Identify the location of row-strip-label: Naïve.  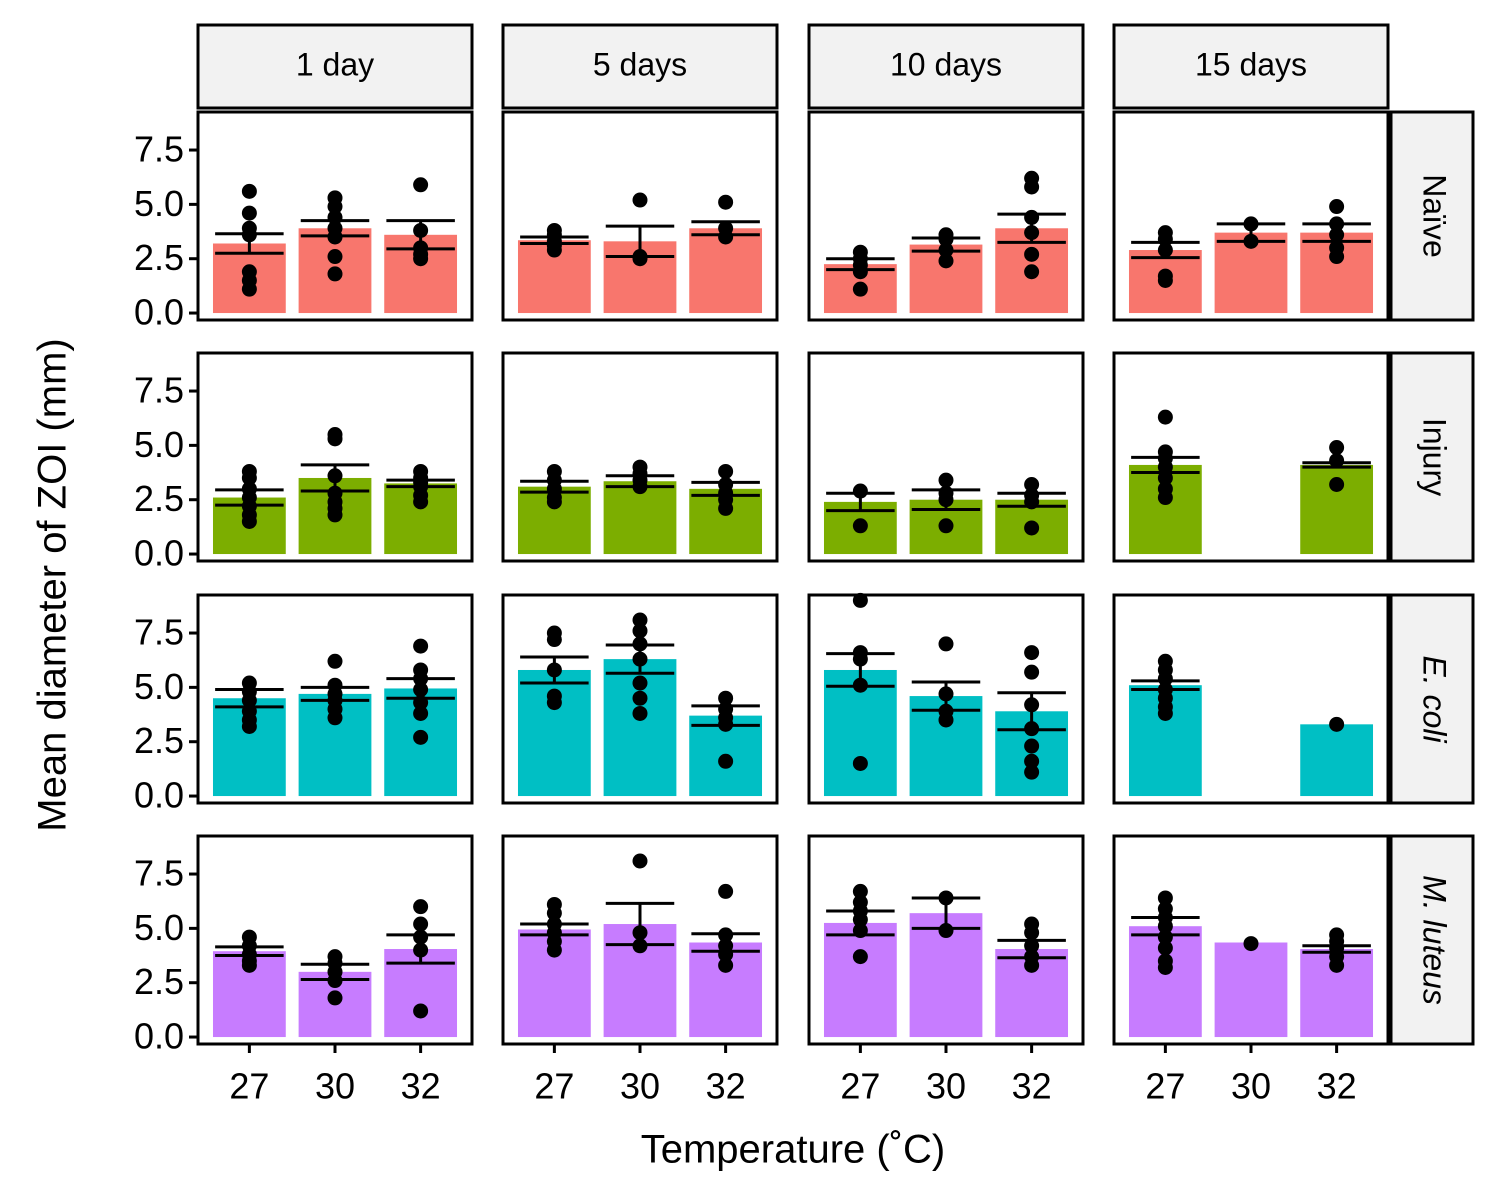
(1435, 216).